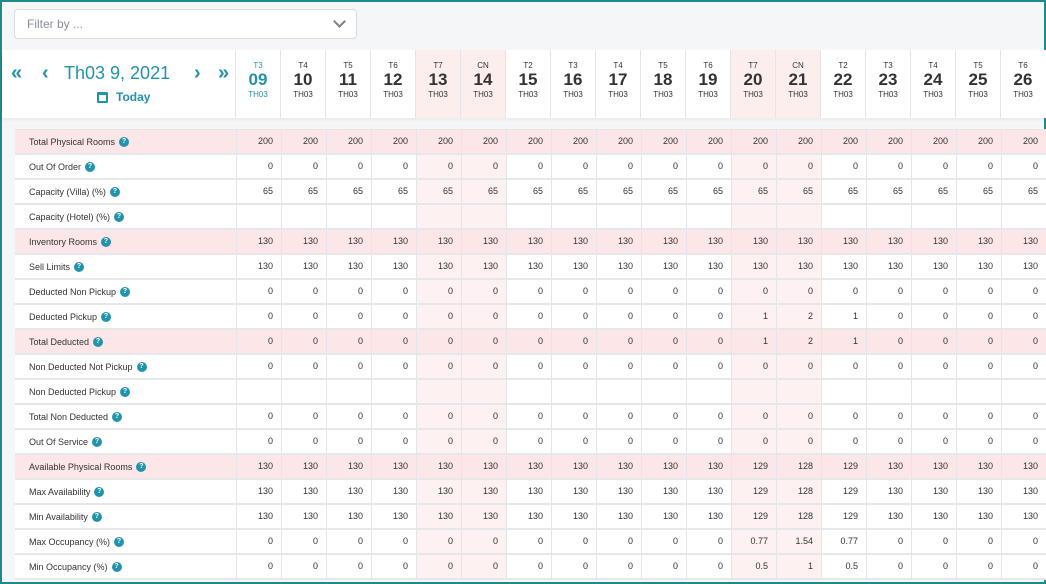 The width and height of the screenshot is (1046, 584). Describe the element at coordinates (123, 97) in the screenshot. I see `today-button: Today` at that location.